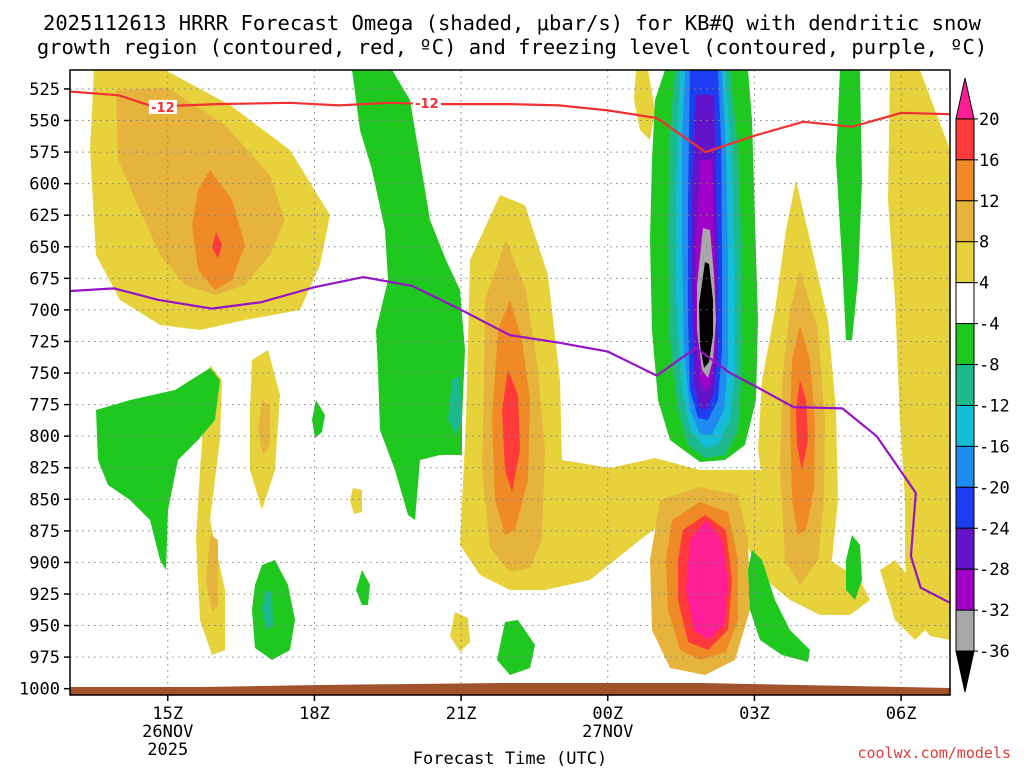 The width and height of the screenshot is (1024, 768). What do you see at coordinates (607, 714) in the screenshot?
I see `x-tick-label-3: 00Z` at bounding box center [607, 714].